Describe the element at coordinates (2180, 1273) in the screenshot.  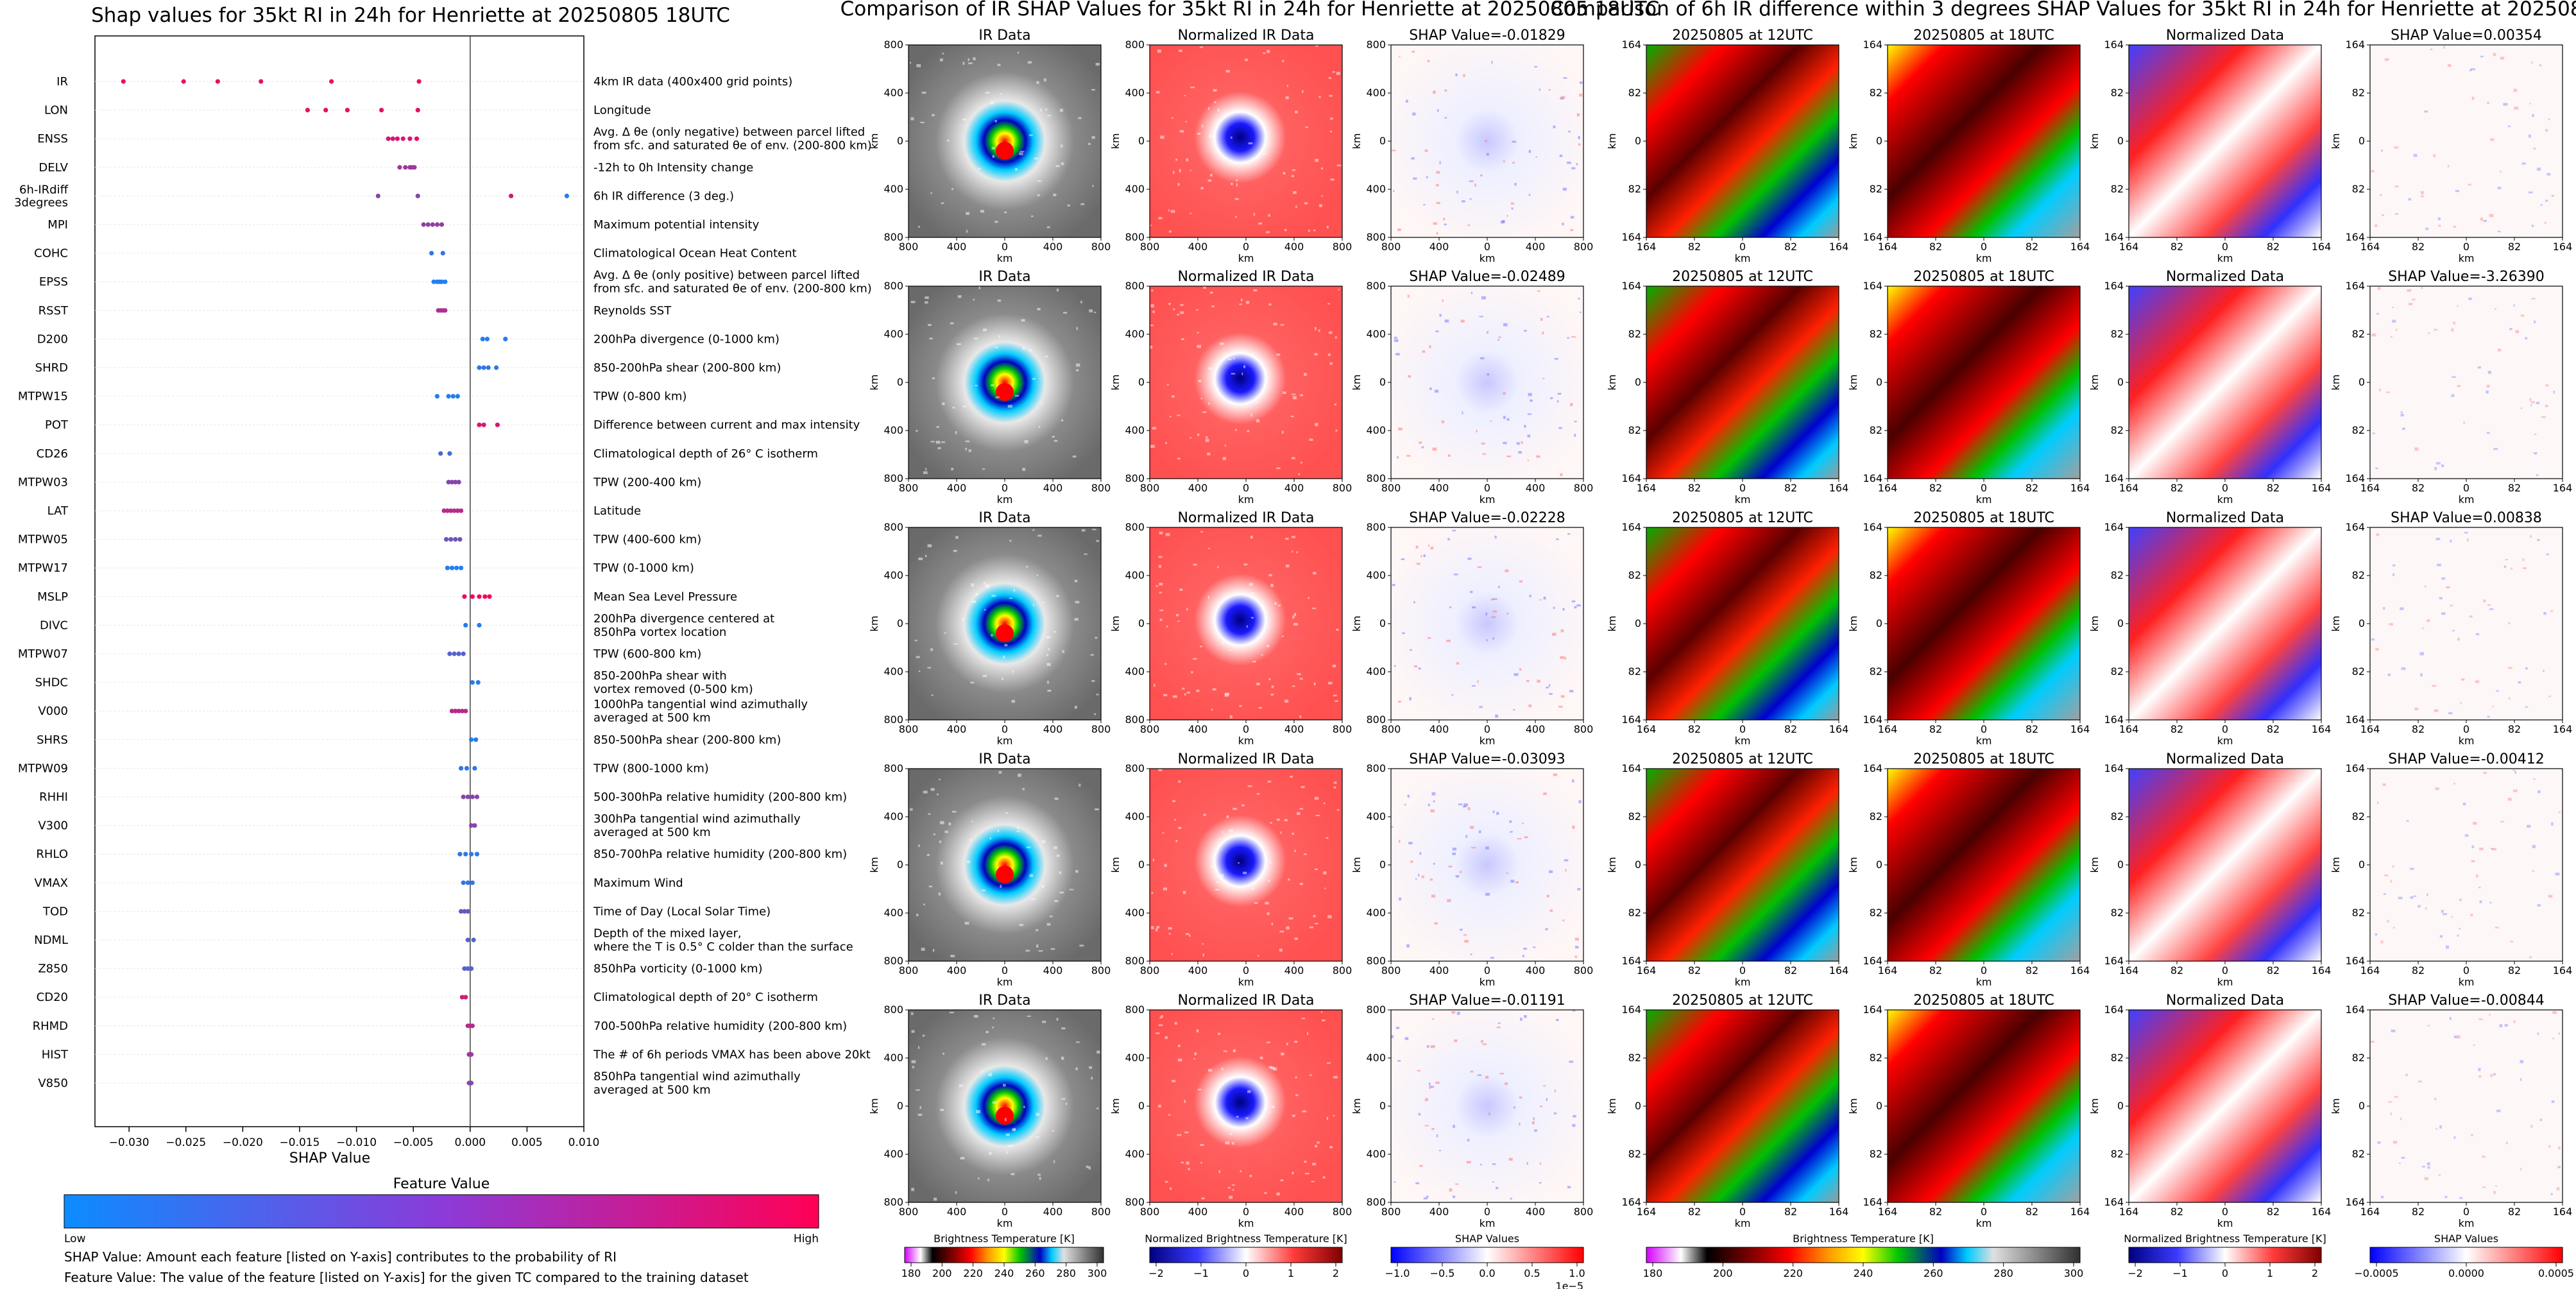
I see `colorbar-tick-label: −1` at that location.